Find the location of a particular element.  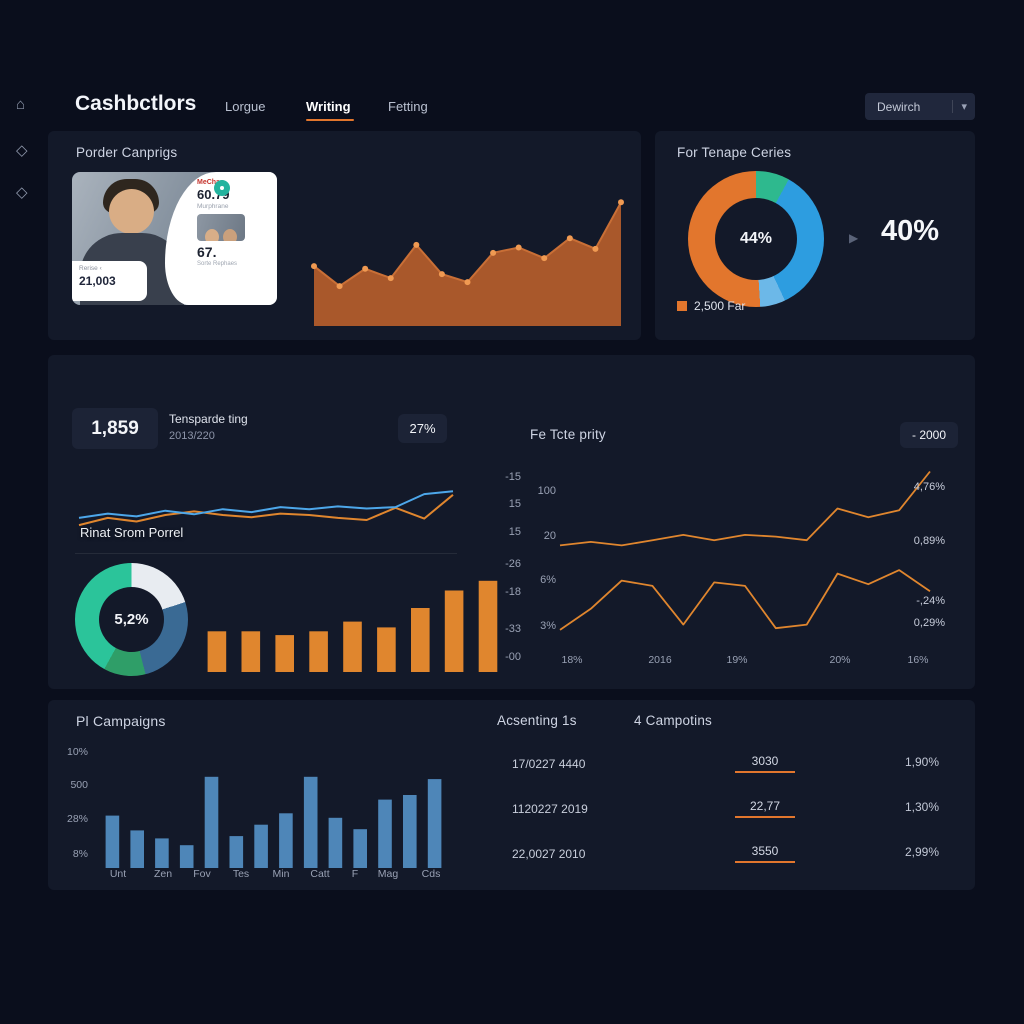

campaign-summary-row: 3030 1,90% is located at coordinates (791, 769).